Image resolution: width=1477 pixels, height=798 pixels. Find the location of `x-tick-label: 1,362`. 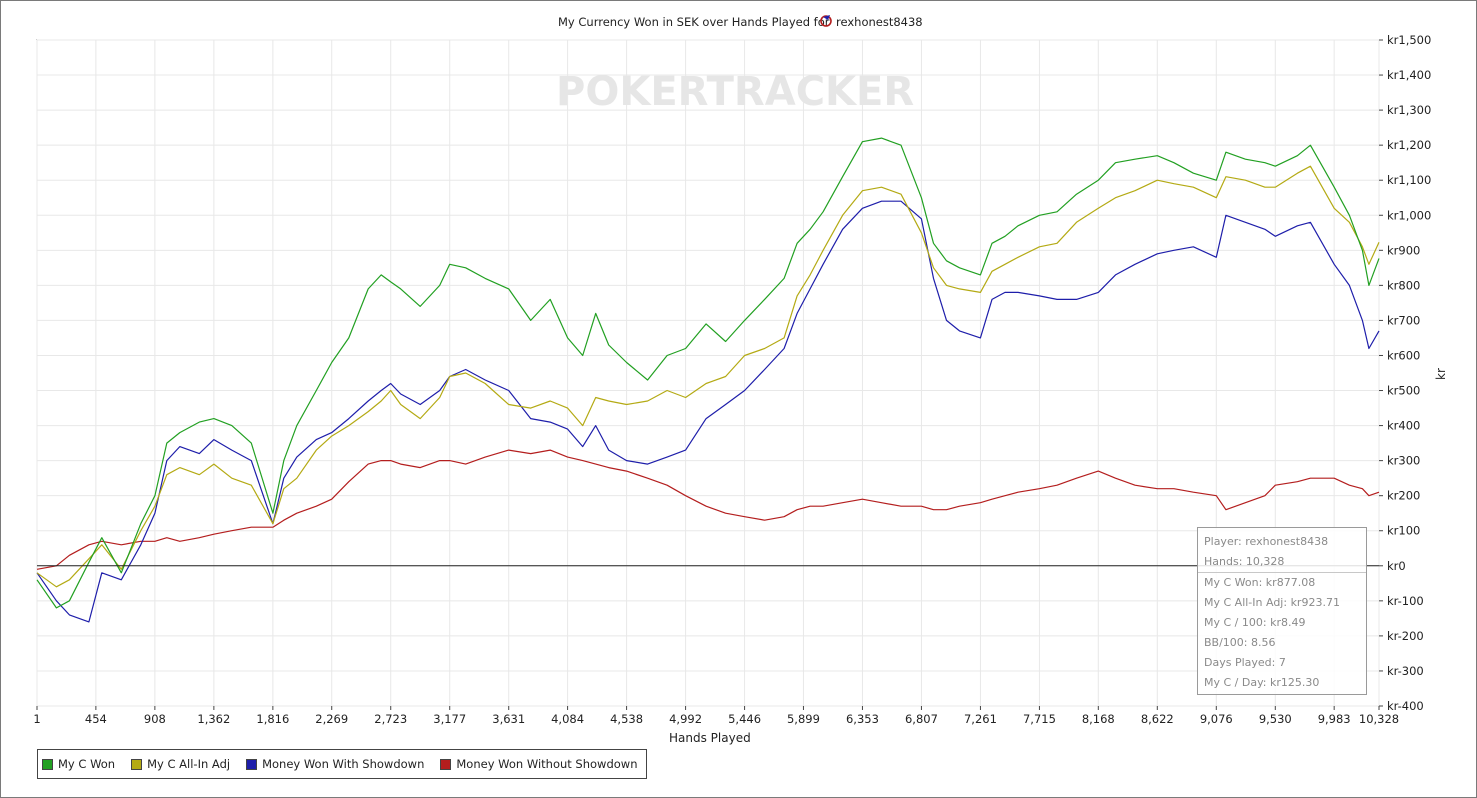

x-tick-label: 1,362 is located at coordinates (213, 719).